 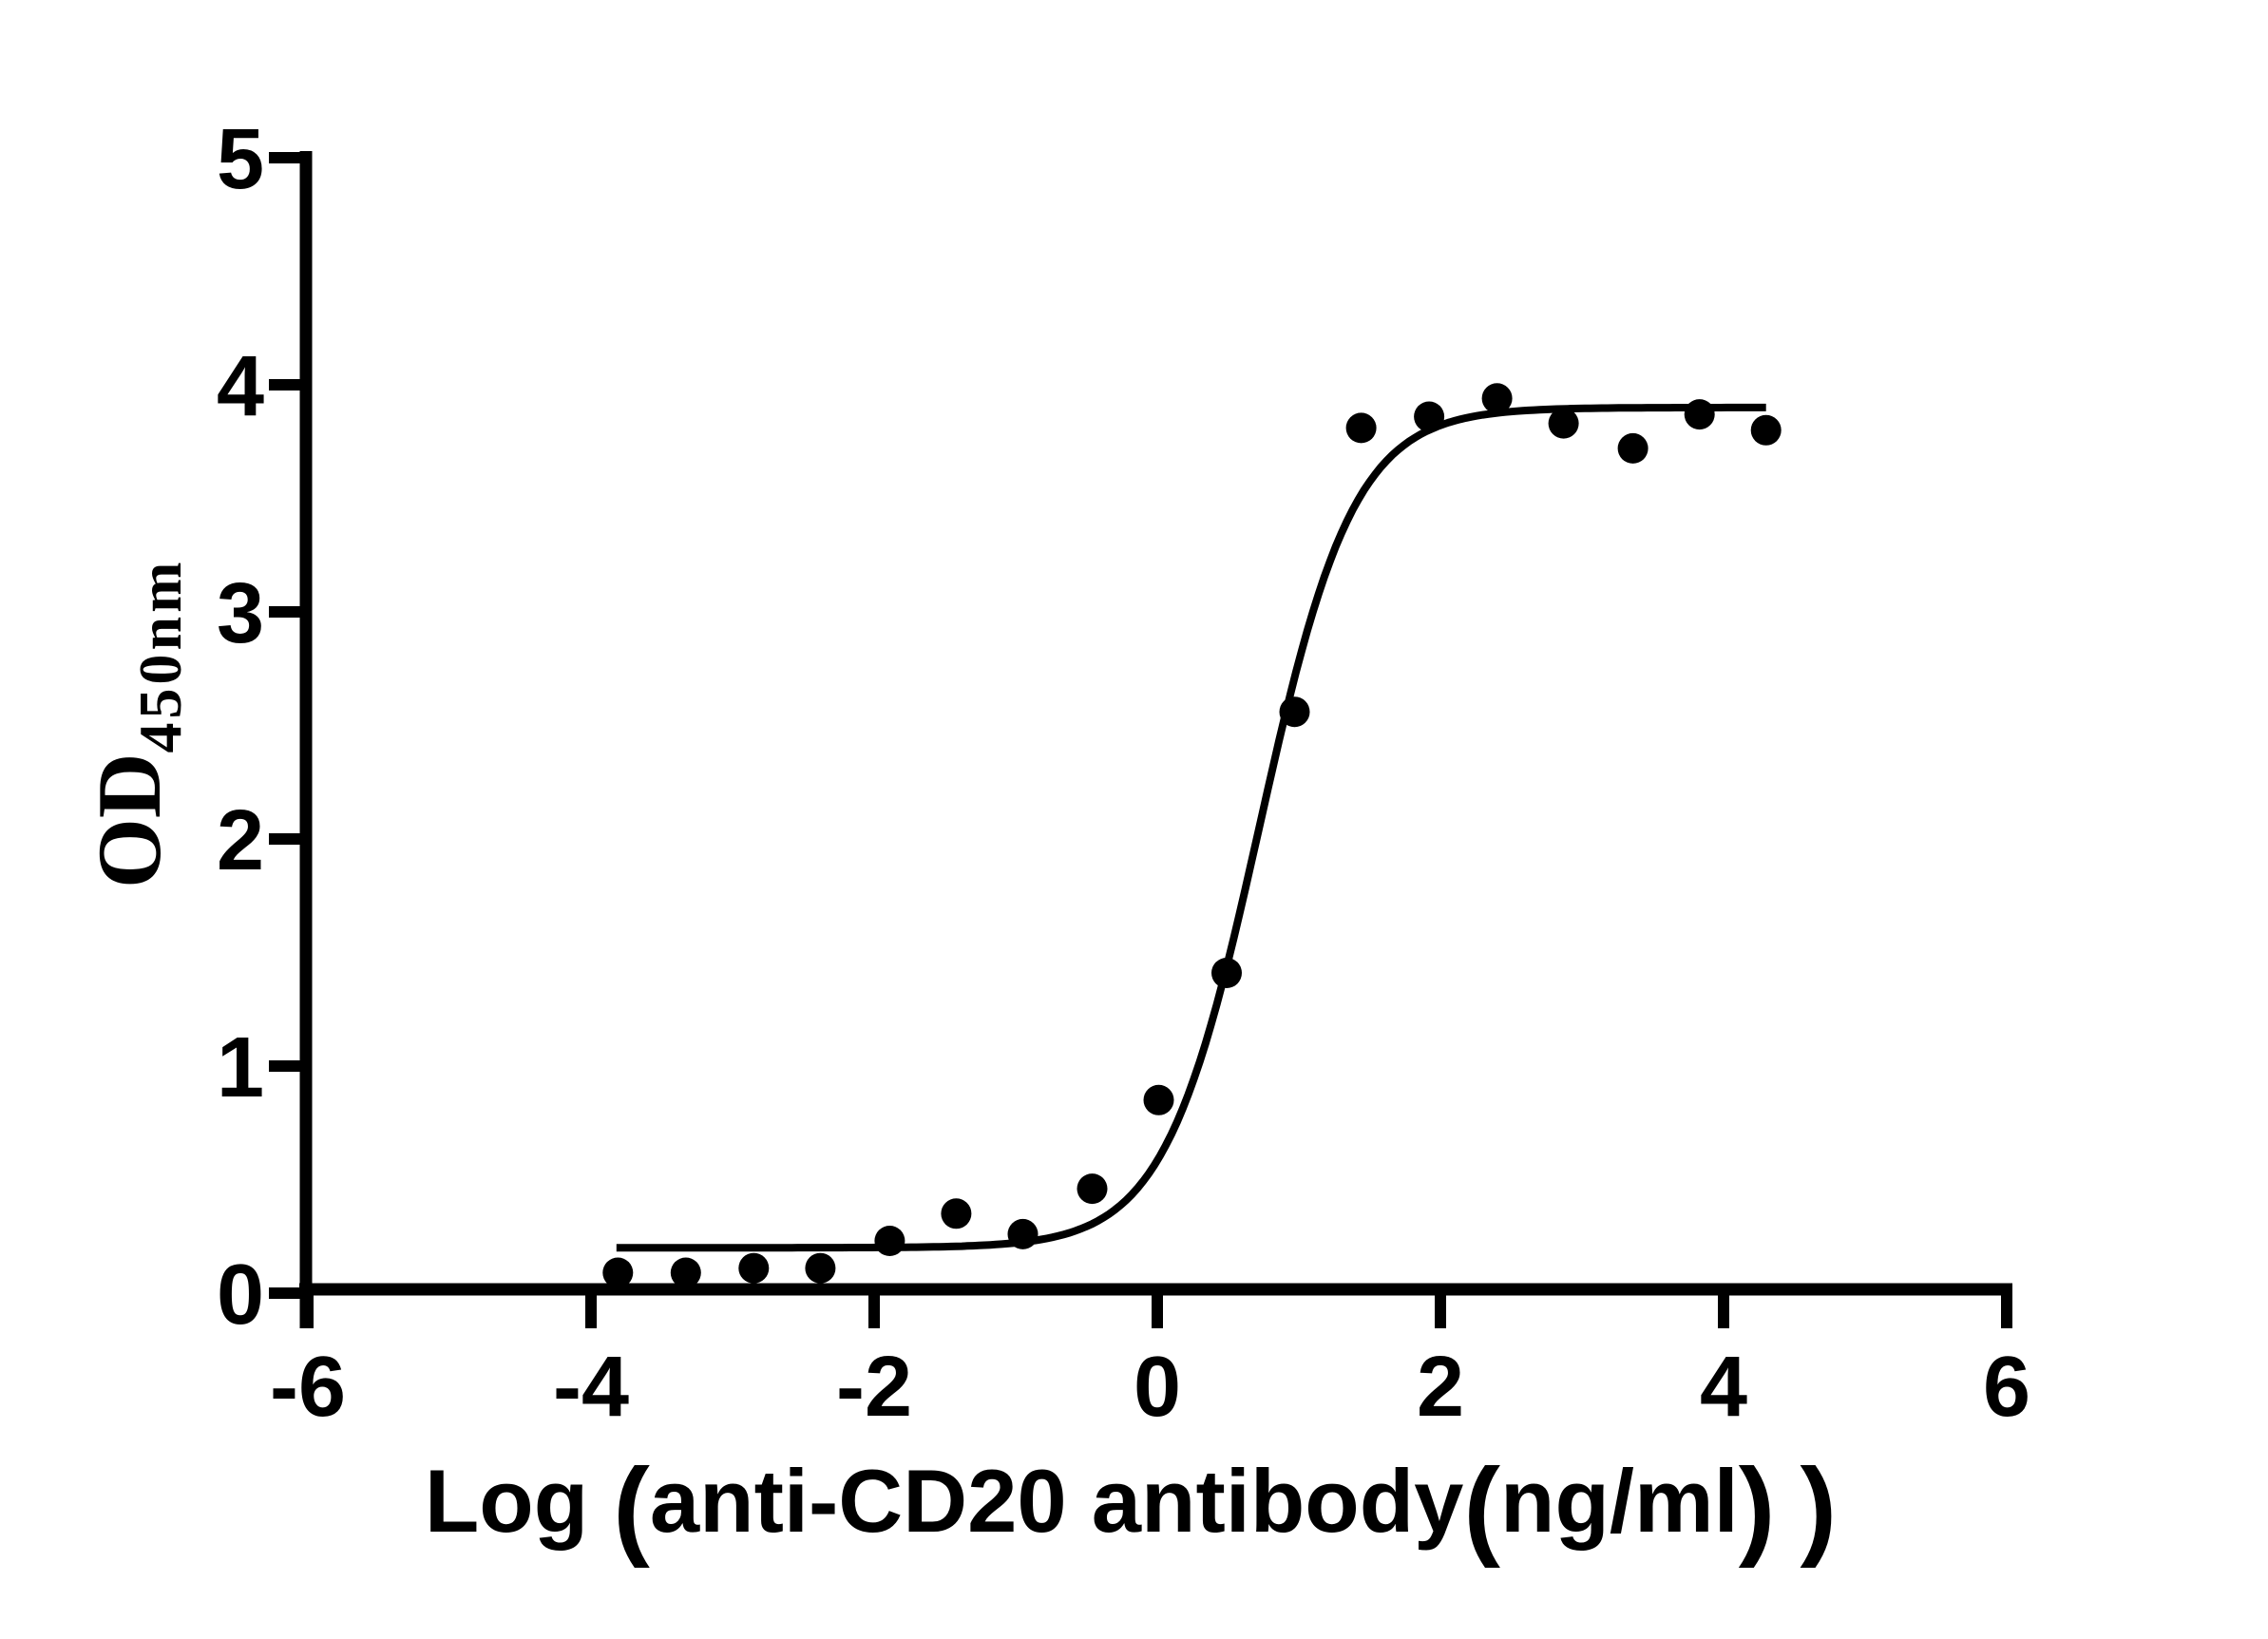 What do you see at coordinates (874, 1387) in the screenshot?
I see `x-tick-label: -2` at bounding box center [874, 1387].